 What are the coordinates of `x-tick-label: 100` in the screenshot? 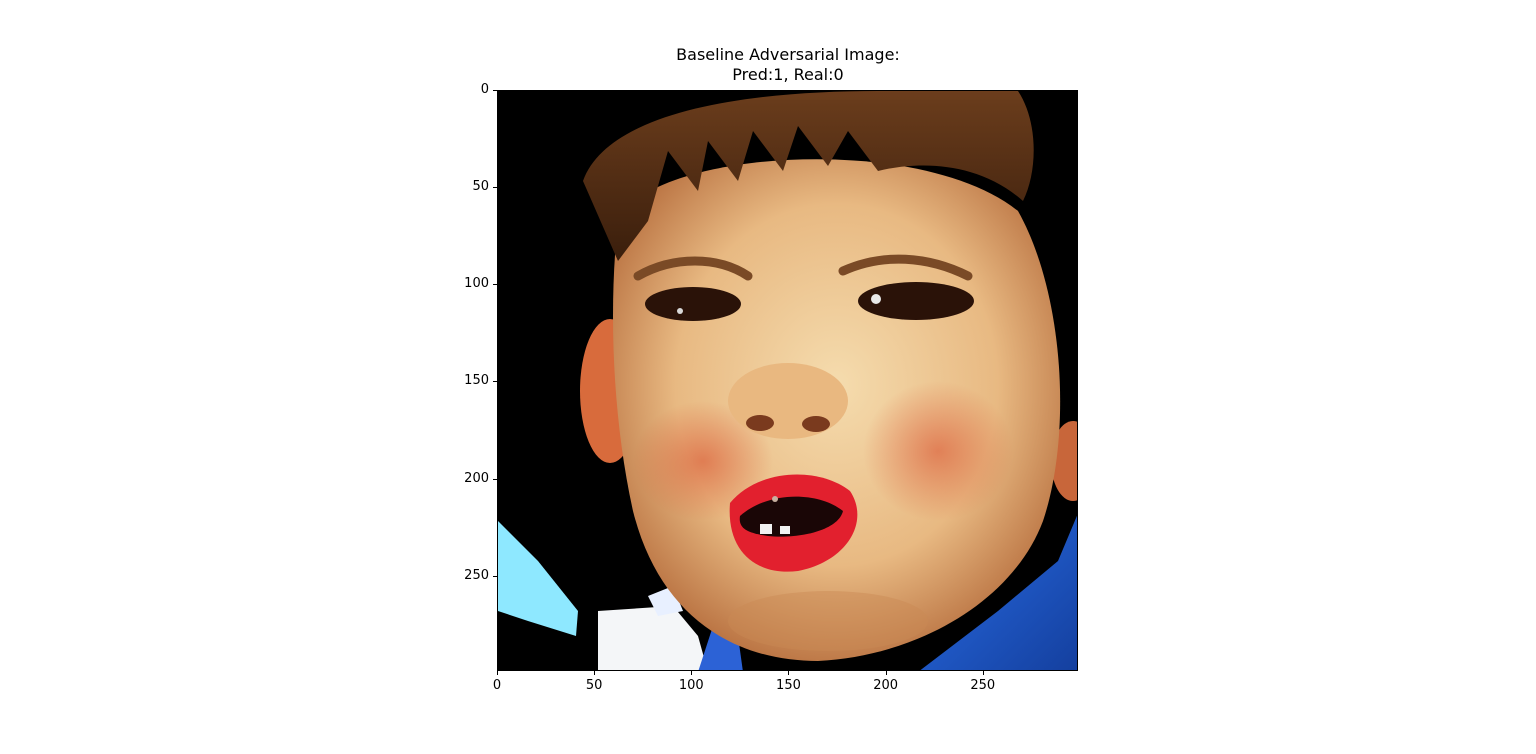 It's located at (691, 685).